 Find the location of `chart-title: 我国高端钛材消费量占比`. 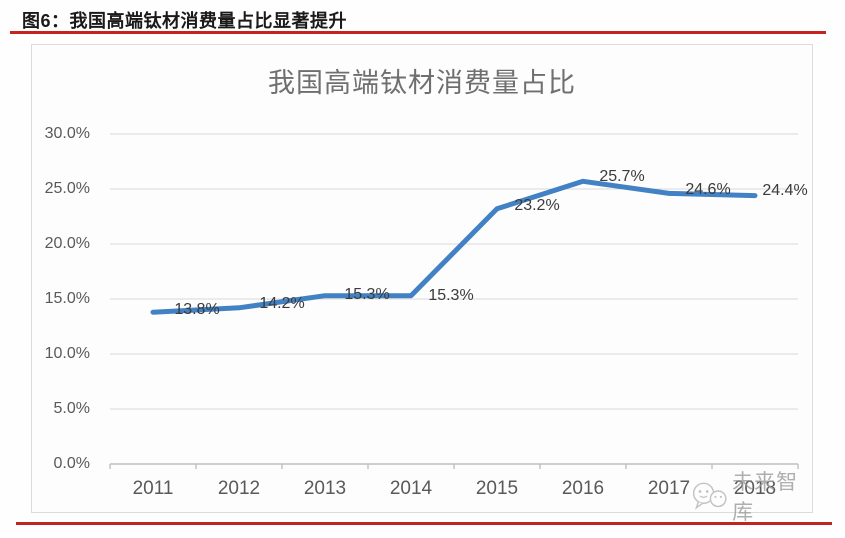

chart-title: 我国高端钛材消费量占比 is located at coordinates (422, 83).